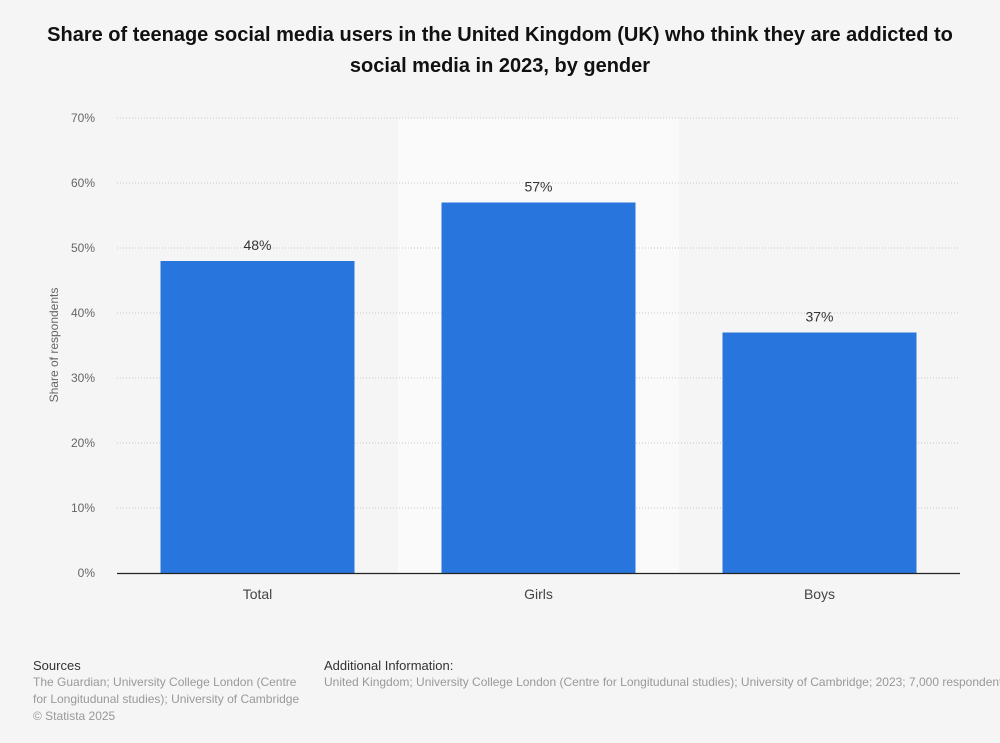  Describe the element at coordinates (819, 594) in the screenshot. I see `x-tick-label: Boys` at that location.